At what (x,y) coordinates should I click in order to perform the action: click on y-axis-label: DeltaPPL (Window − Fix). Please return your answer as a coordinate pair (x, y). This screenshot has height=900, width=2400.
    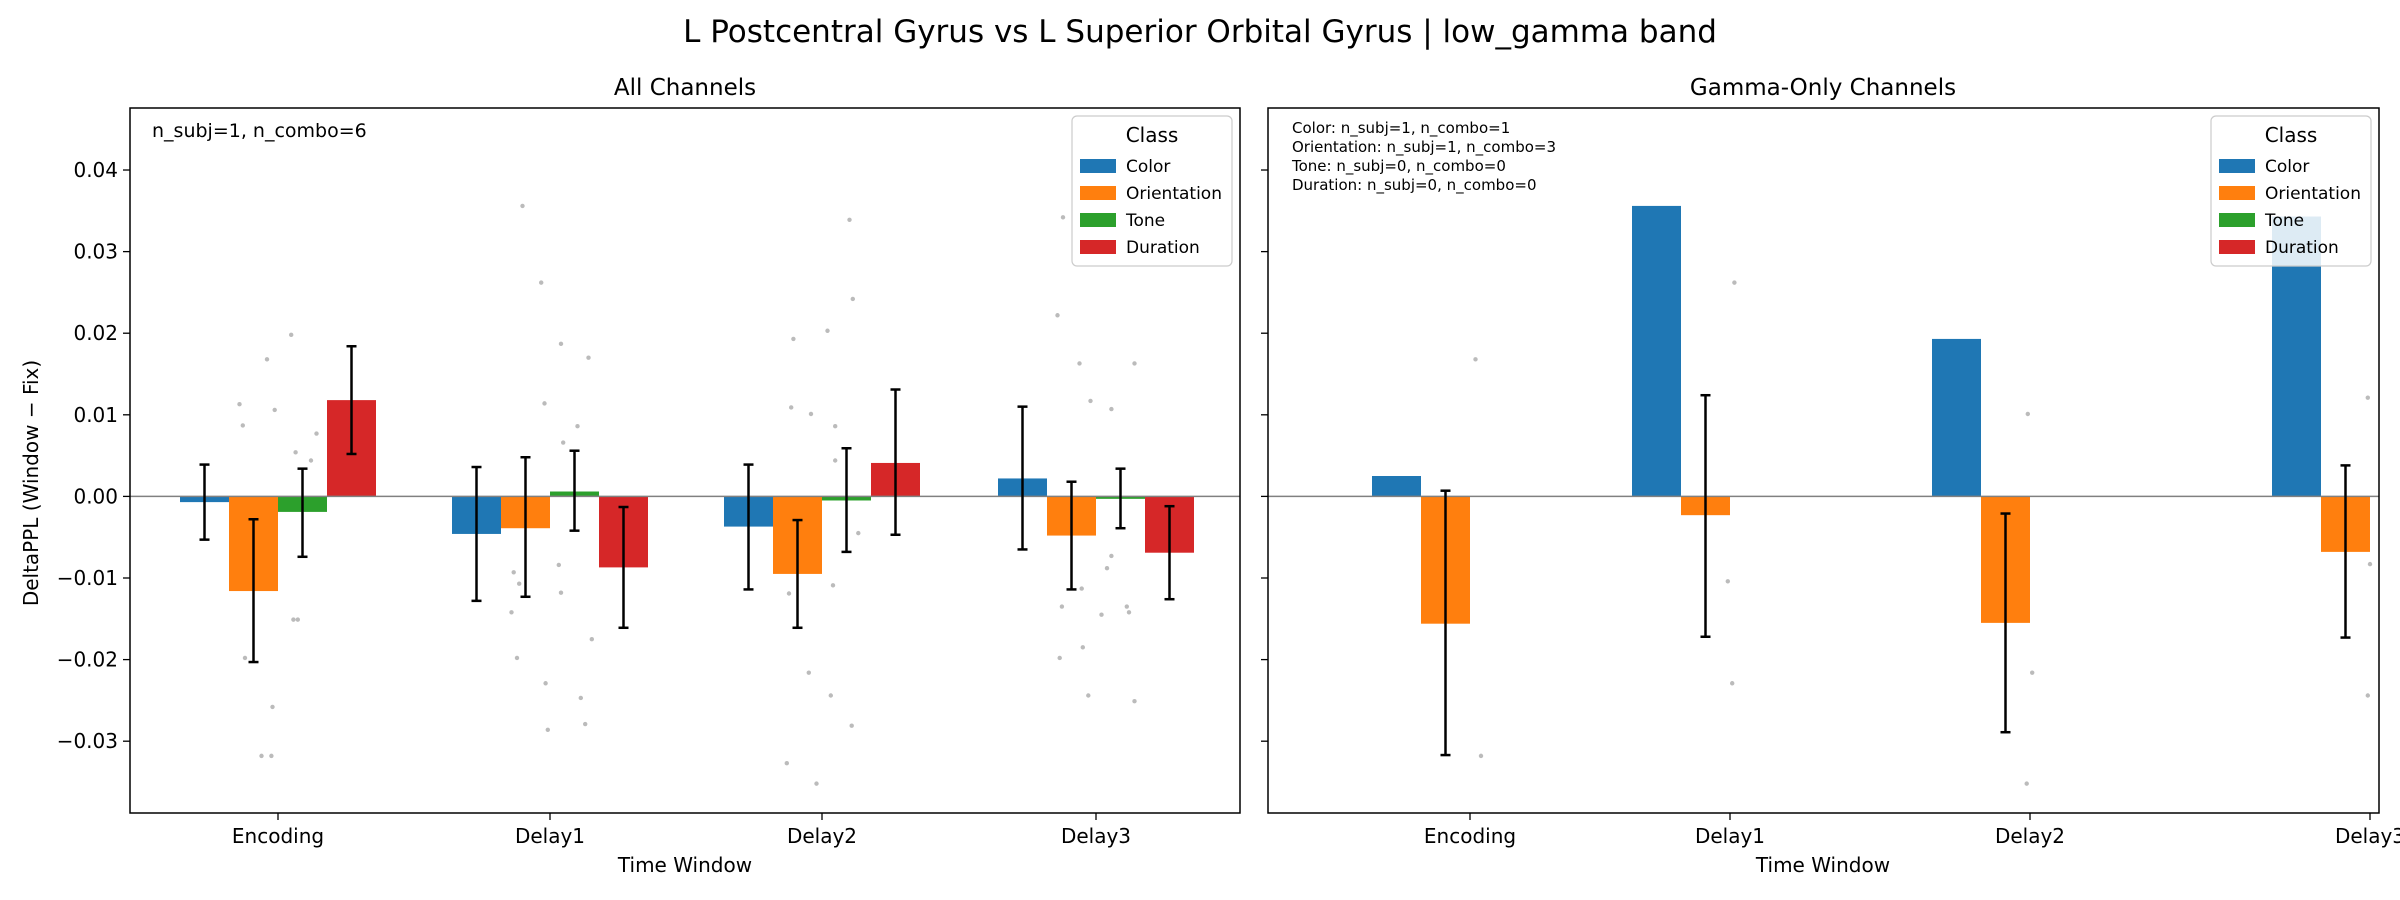
    Looking at the image, I should click on (31, 483).